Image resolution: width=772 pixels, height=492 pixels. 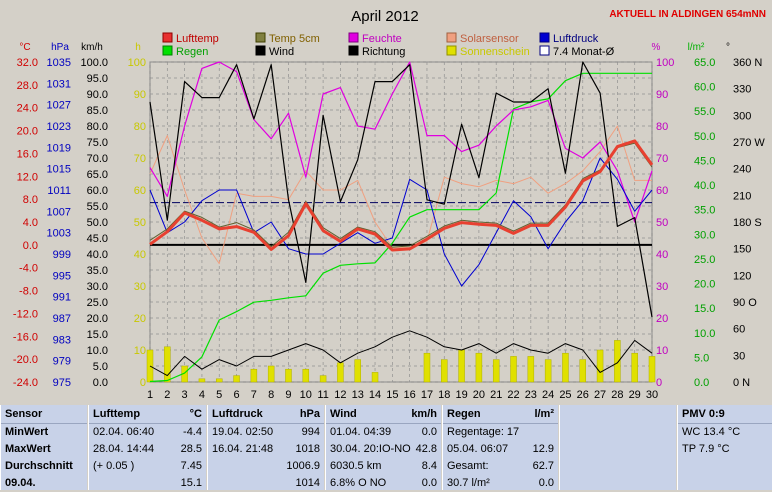 What do you see at coordinates (281, 52) in the screenshot?
I see `legend-label-6: Wind` at bounding box center [281, 52].